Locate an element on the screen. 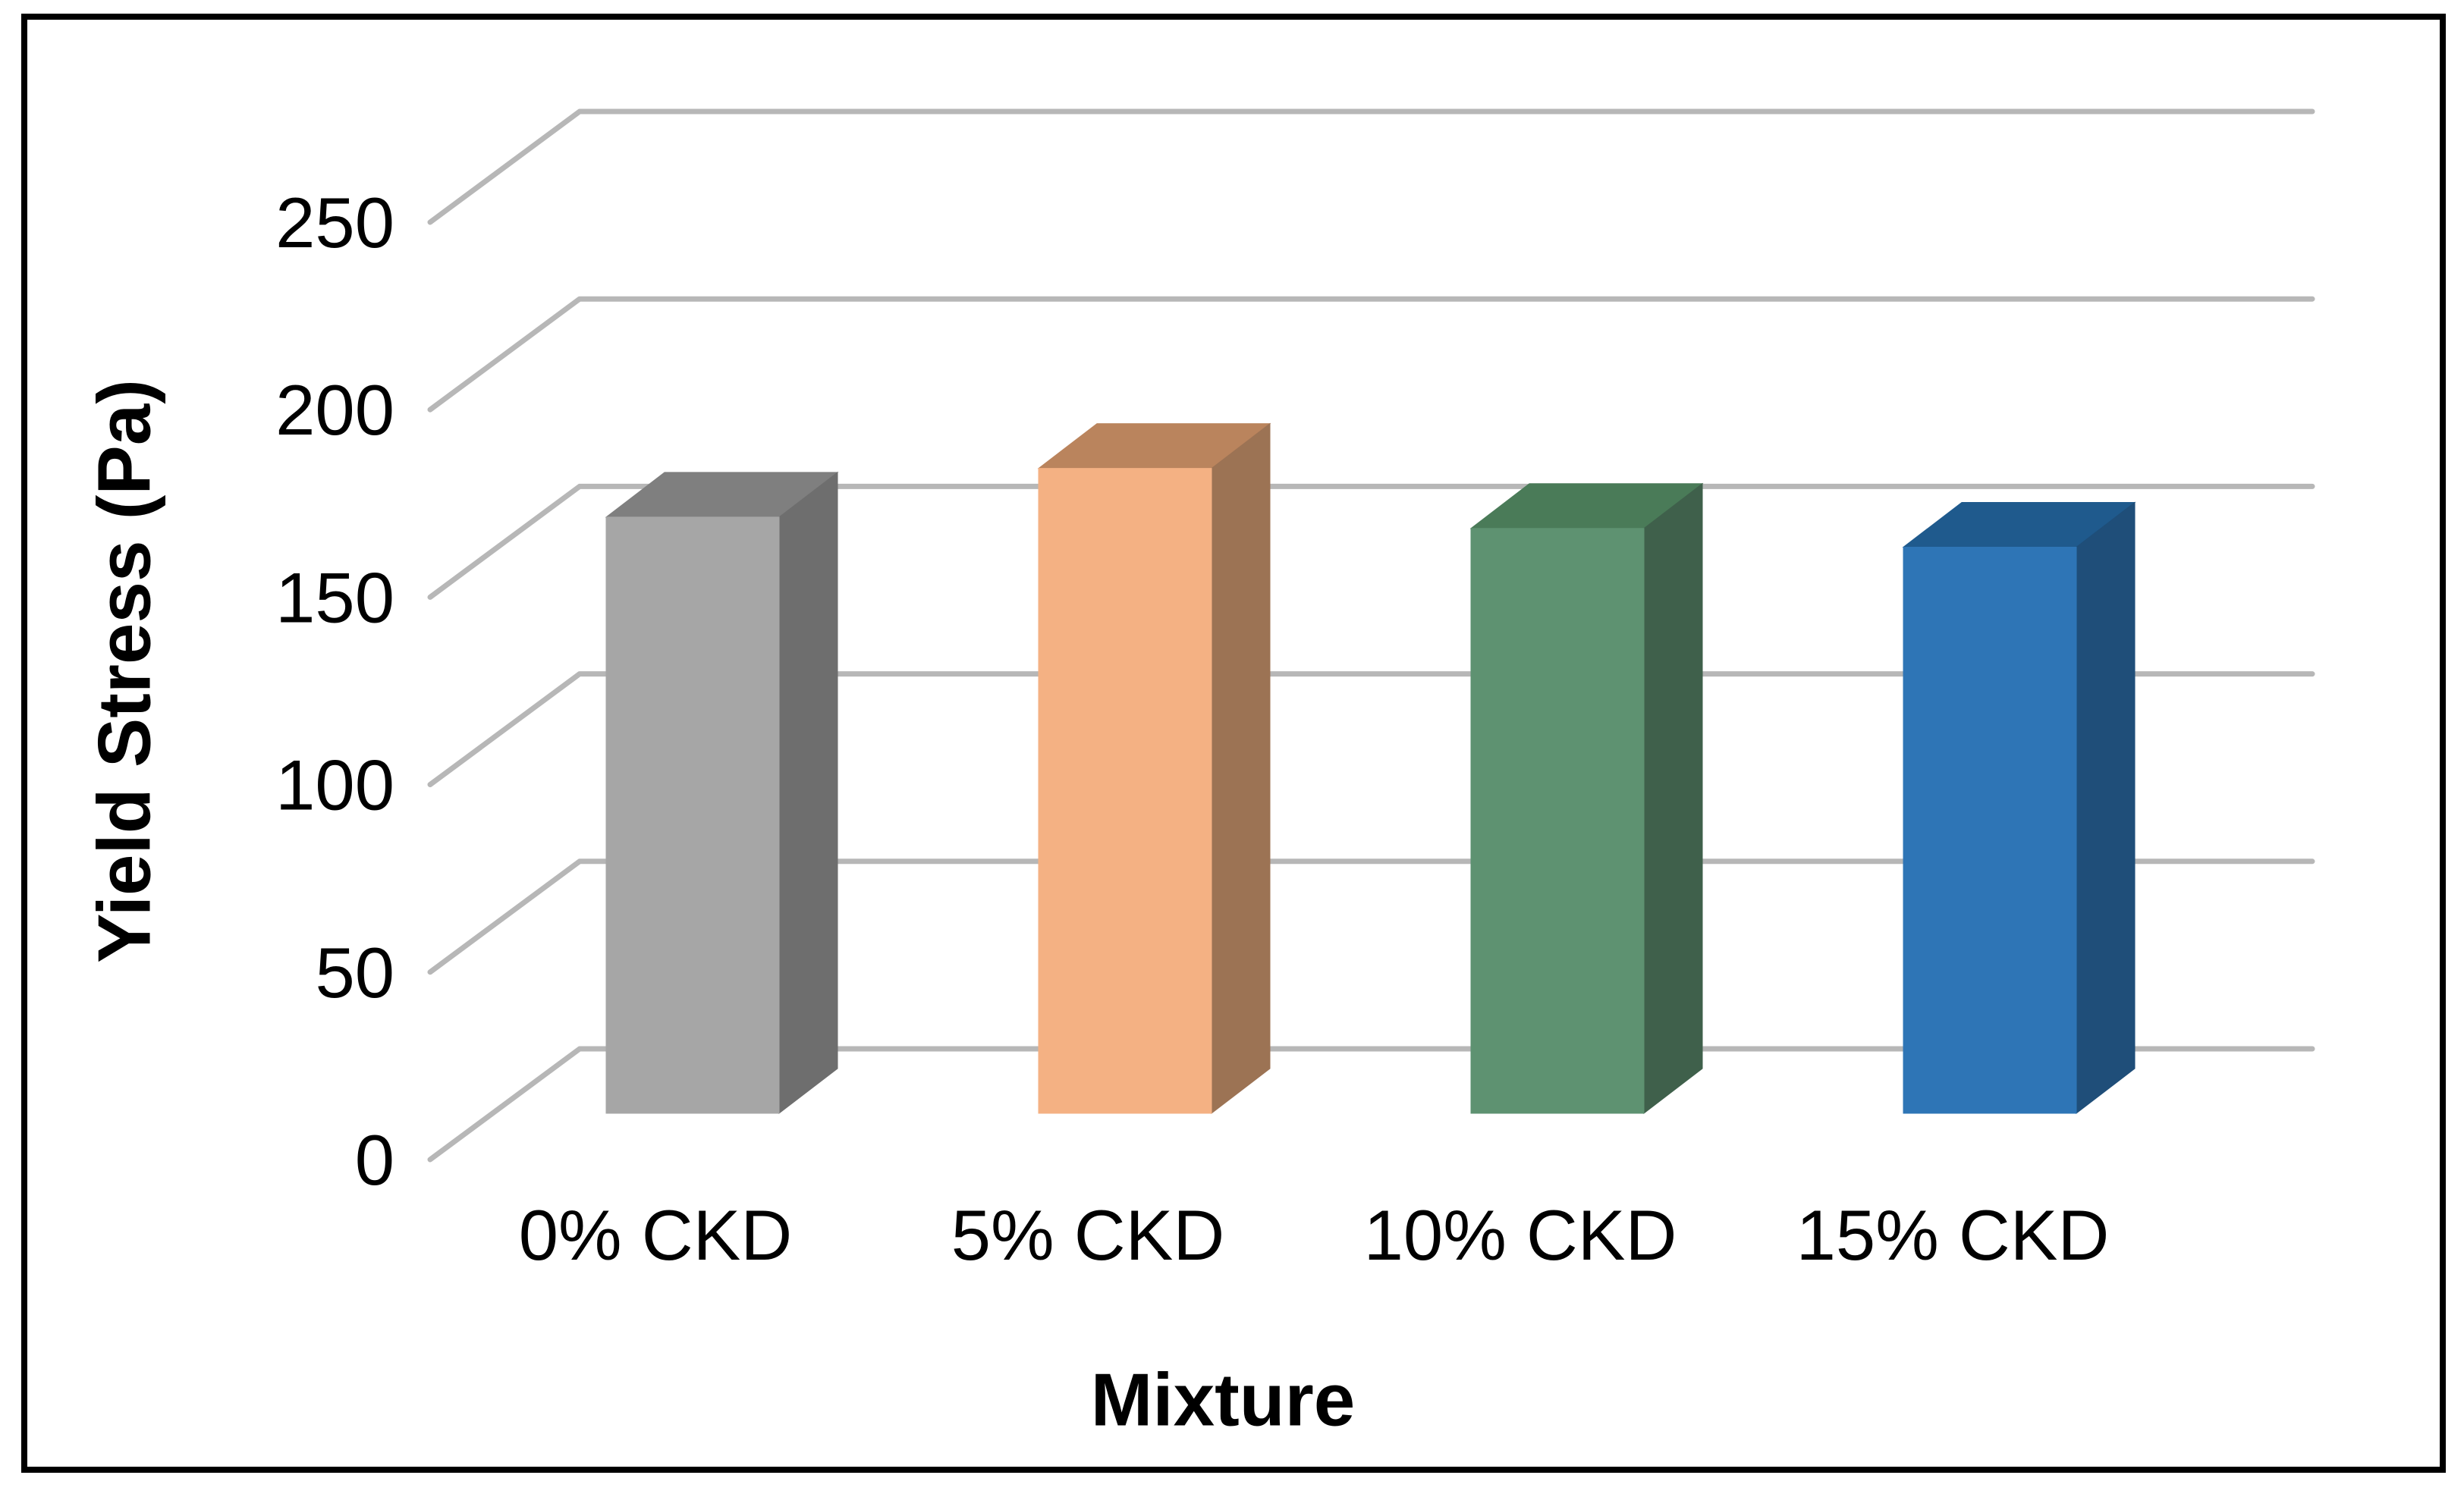 This screenshot has height=1494, width=2464. y-axis-title: Yield Stress (Pa) is located at coordinates (124, 671).